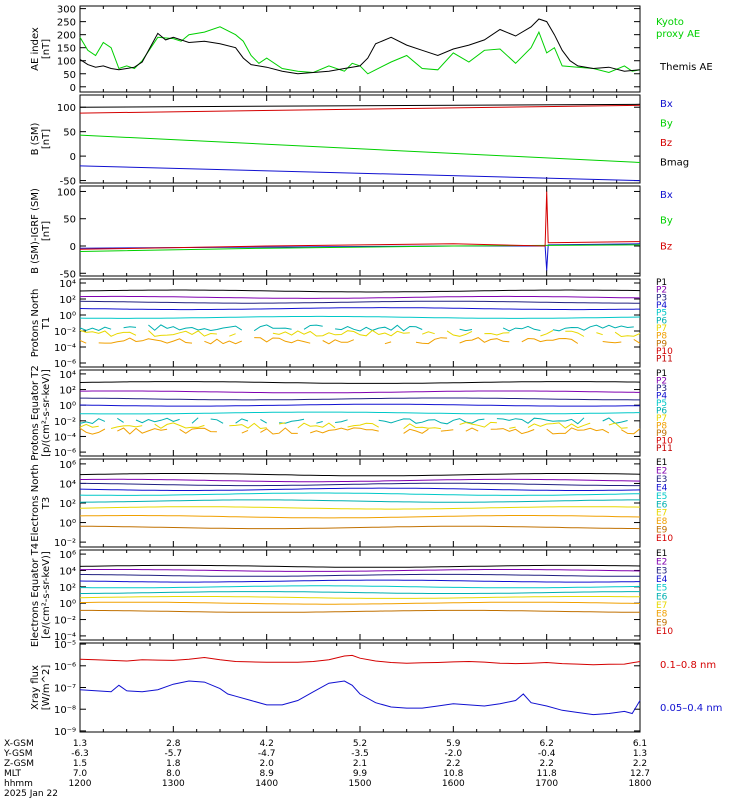 The height and width of the screenshot is (800, 750). What do you see at coordinates (19, 764) in the screenshot?
I see `ephemeris-row-label: Z-GSM` at bounding box center [19, 764].